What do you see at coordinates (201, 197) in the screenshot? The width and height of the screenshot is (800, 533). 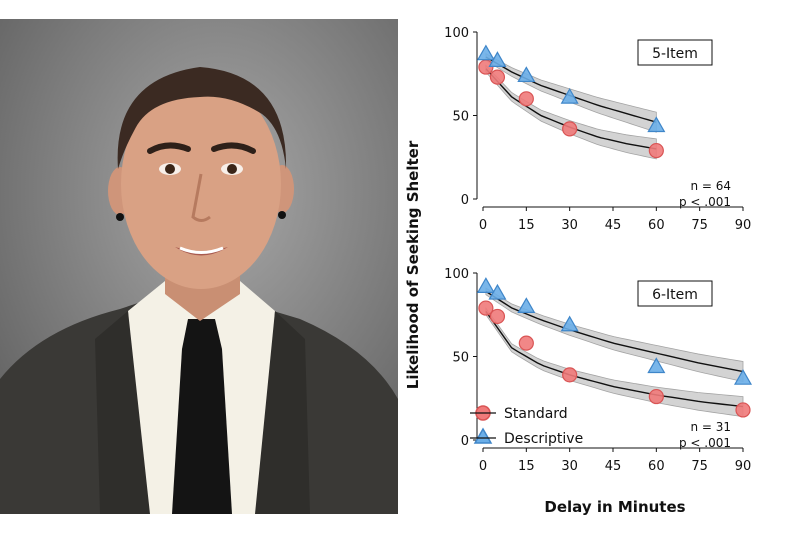 I see `nose` at bounding box center [201, 197].